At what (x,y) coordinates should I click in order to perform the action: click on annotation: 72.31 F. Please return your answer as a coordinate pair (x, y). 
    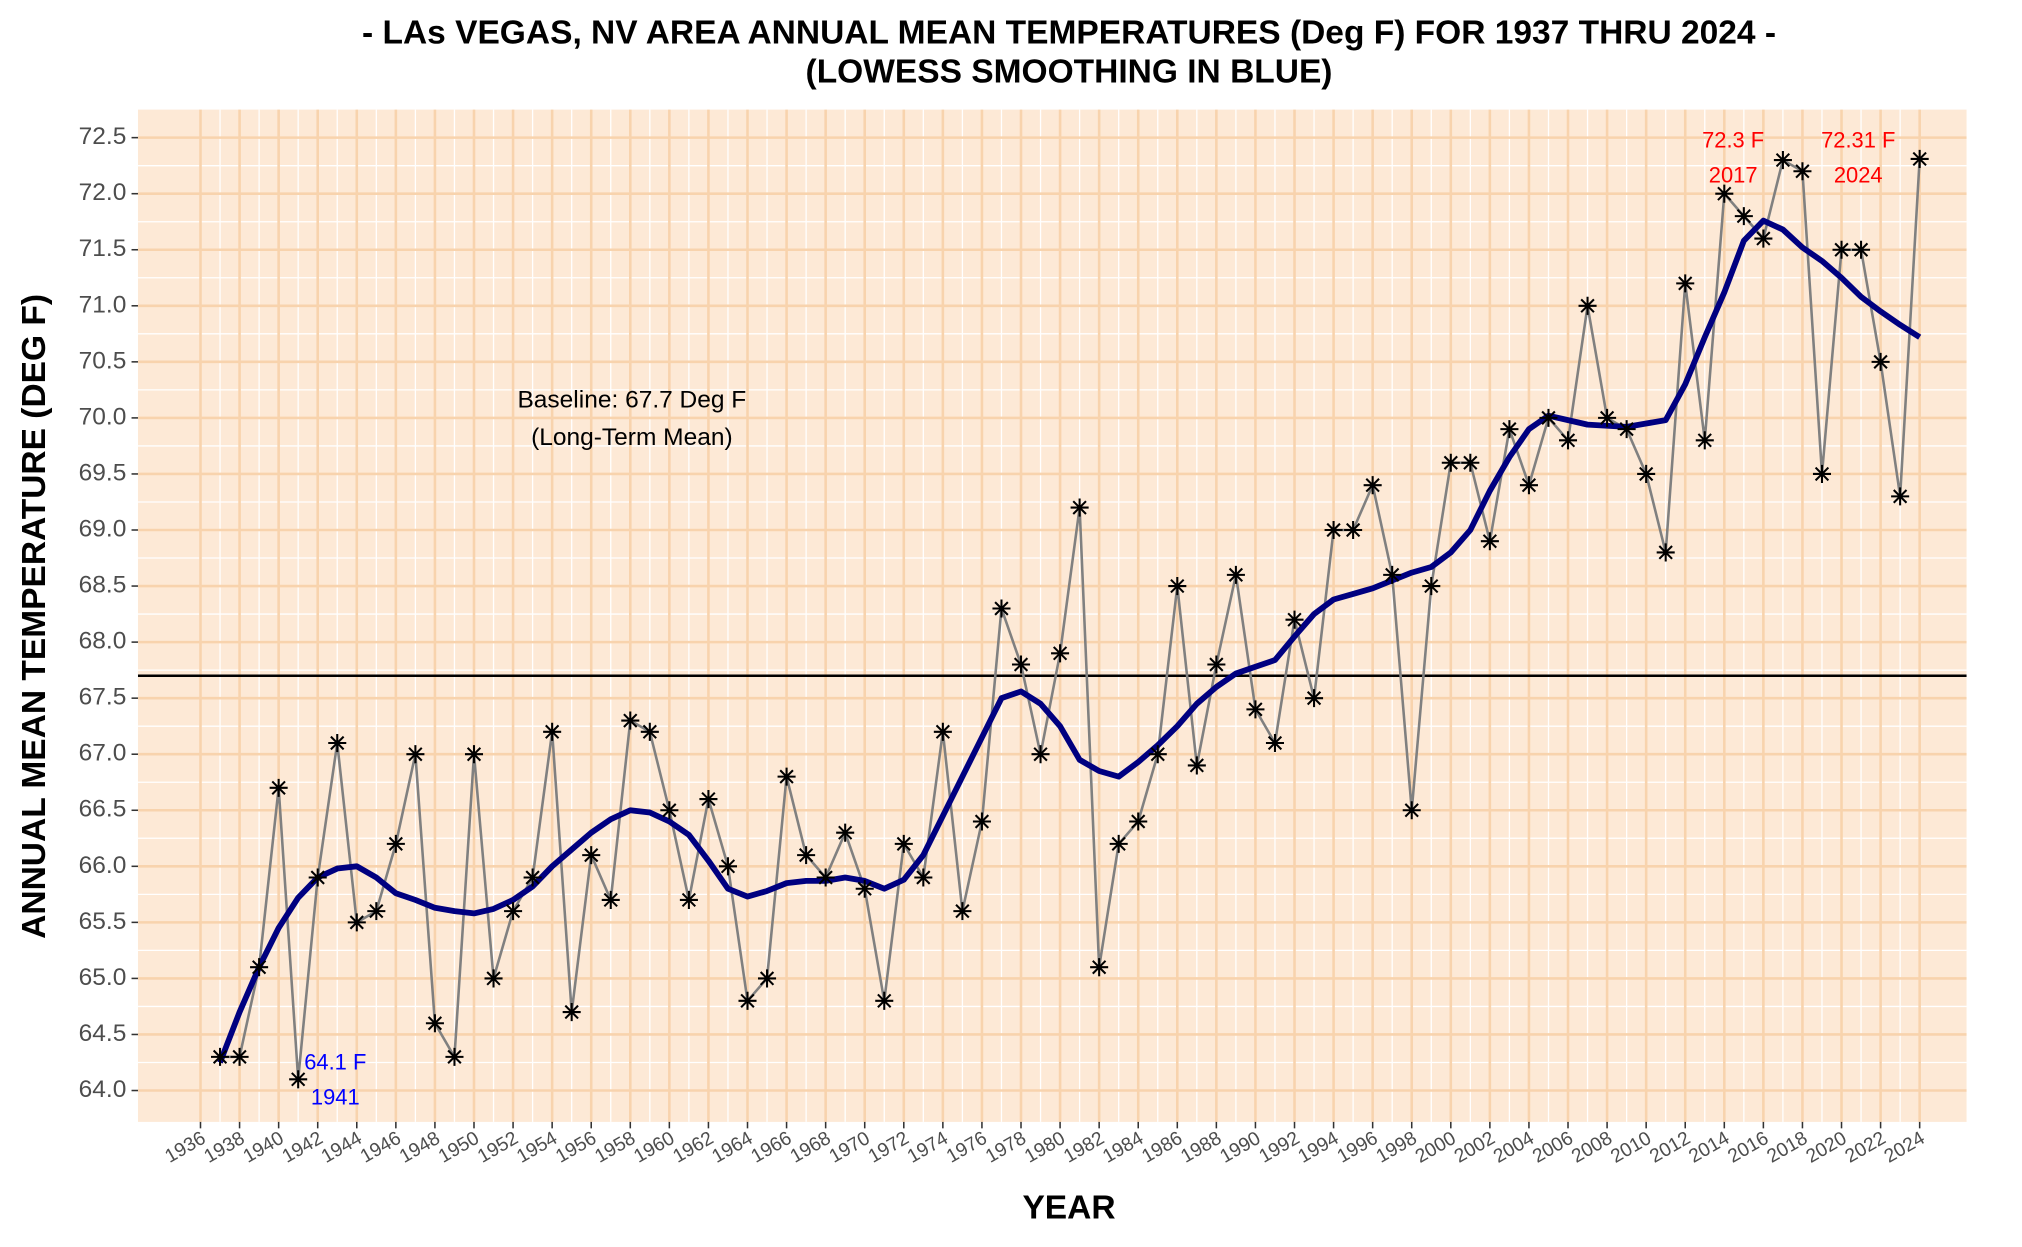
    Looking at the image, I should click on (1858, 140).